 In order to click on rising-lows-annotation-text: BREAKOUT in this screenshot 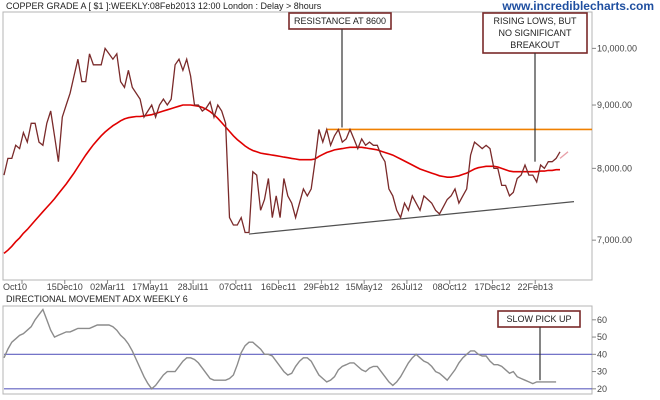, I will do `click(535, 45)`.